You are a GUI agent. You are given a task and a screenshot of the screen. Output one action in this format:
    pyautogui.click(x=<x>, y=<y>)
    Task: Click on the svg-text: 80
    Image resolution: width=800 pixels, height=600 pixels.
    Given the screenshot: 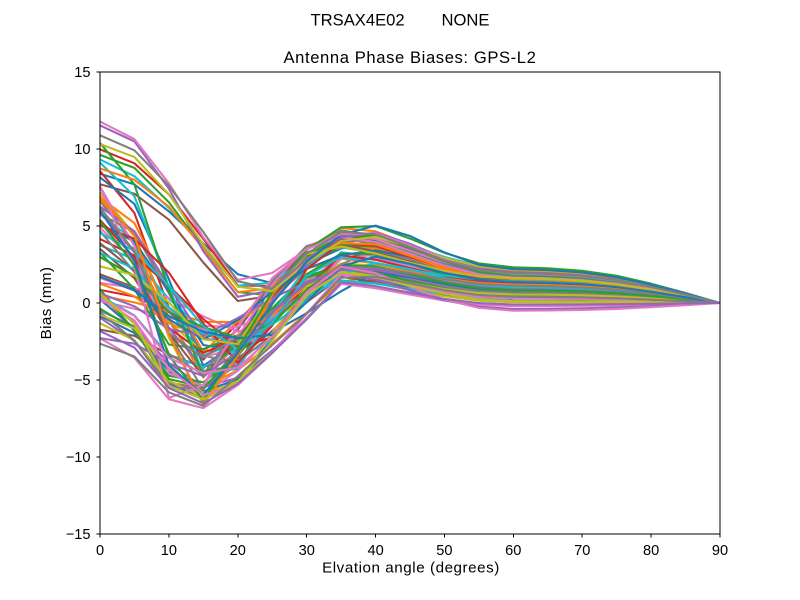 What is the action you would take?
    pyautogui.click(x=651, y=551)
    